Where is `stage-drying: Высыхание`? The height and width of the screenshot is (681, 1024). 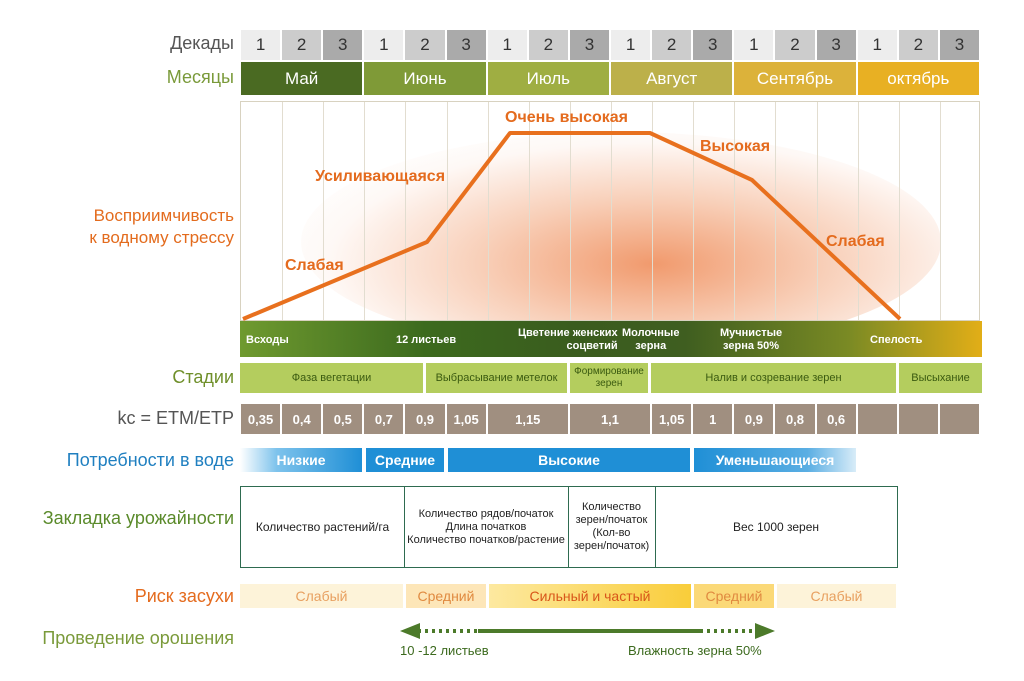 stage-drying: Высыхание is located at coordinates (940, 378).